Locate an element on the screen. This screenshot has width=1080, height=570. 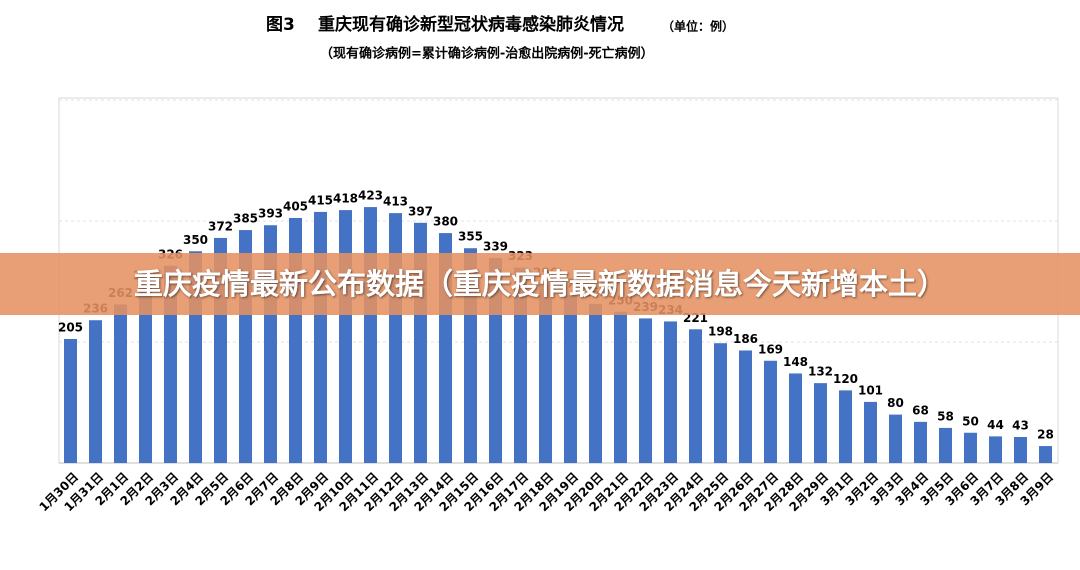
unit-note: （单位：例） is located at coordinates (698, 26).